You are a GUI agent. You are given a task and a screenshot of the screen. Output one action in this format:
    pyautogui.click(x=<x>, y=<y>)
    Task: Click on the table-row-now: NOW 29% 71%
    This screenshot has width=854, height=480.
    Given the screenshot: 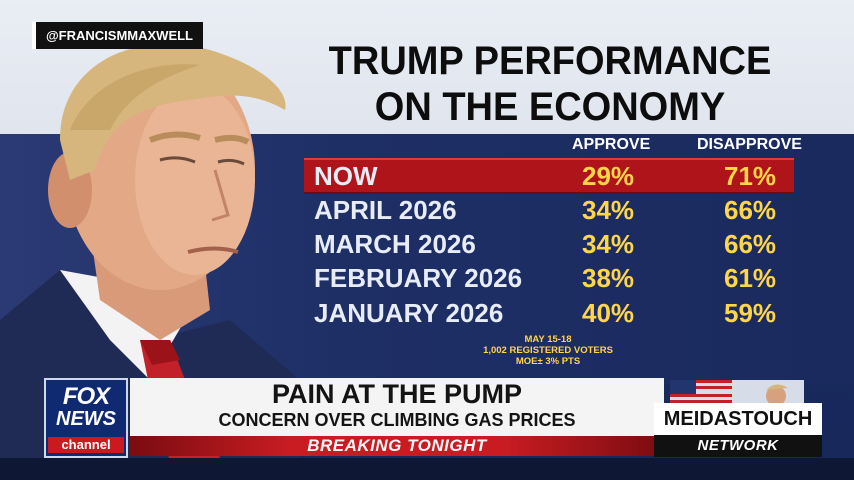 What is the action you would take?
    pyautogui.click(x=549, y=176)
    